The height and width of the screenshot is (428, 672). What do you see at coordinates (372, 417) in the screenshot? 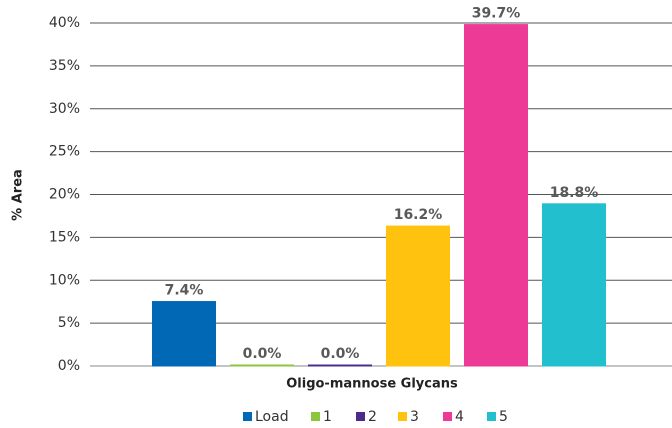
I see `legend-label: 2` at bounding box center [372, 417].